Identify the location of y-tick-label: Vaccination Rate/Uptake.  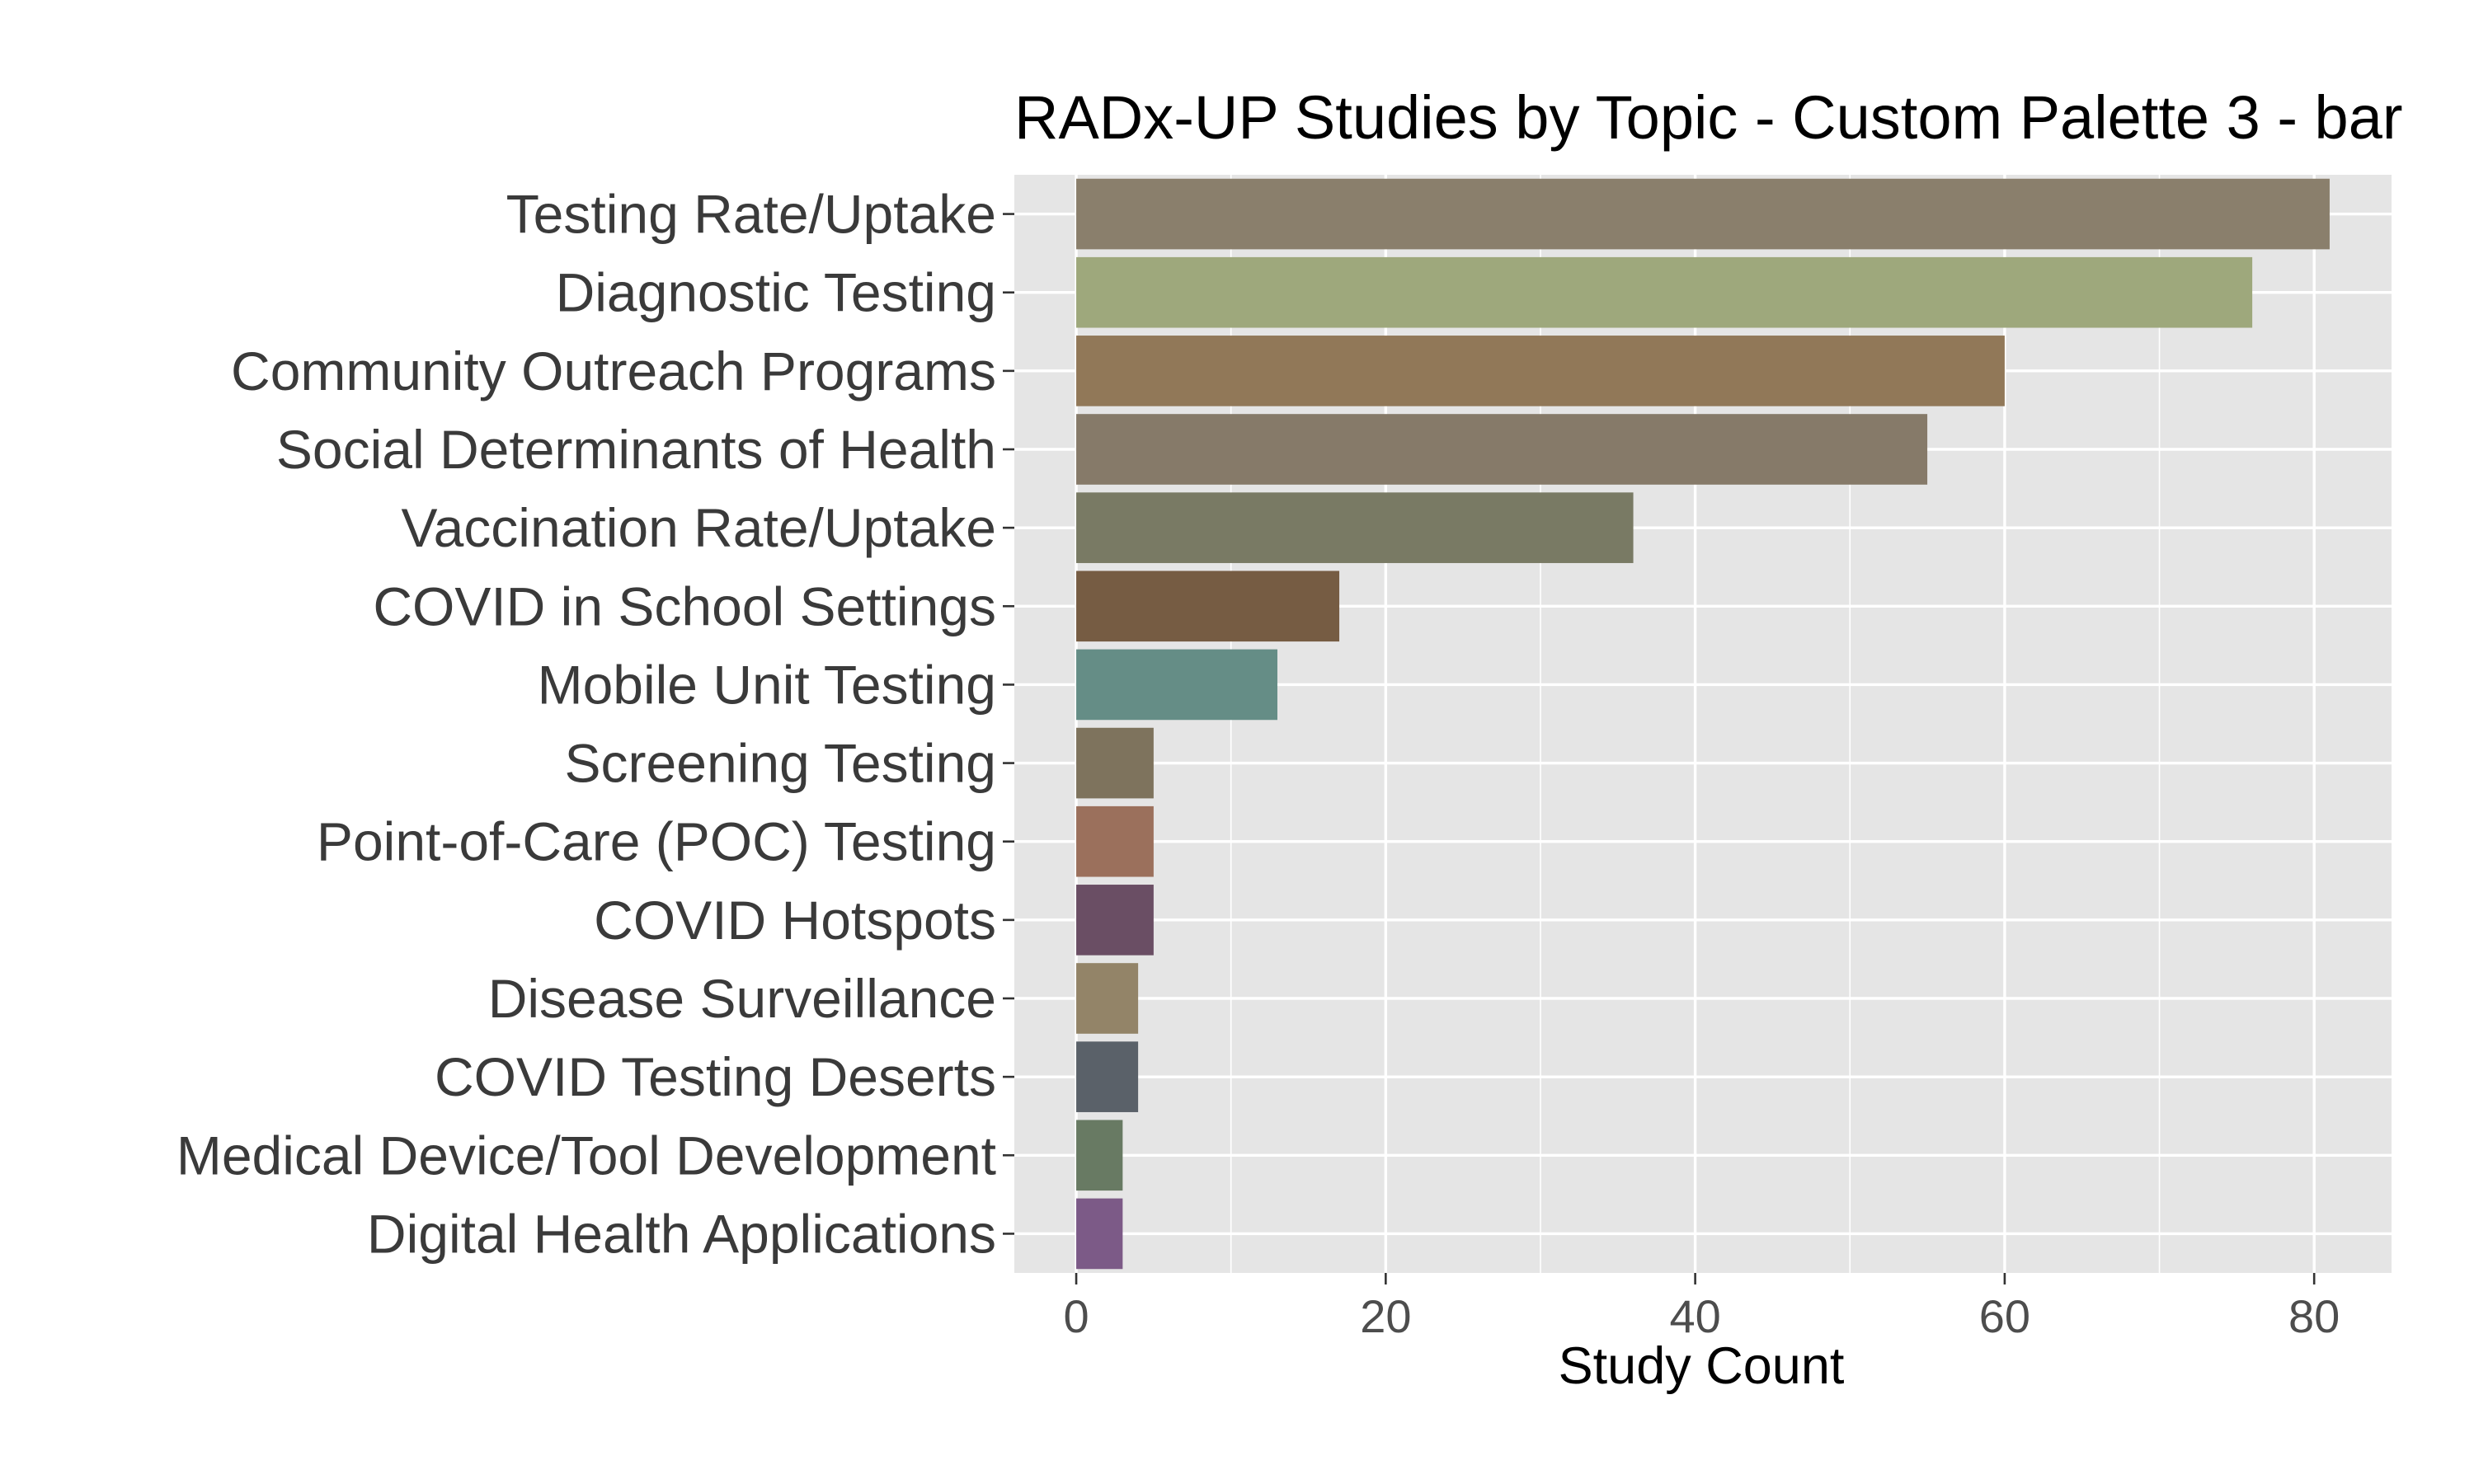
(698, 527).